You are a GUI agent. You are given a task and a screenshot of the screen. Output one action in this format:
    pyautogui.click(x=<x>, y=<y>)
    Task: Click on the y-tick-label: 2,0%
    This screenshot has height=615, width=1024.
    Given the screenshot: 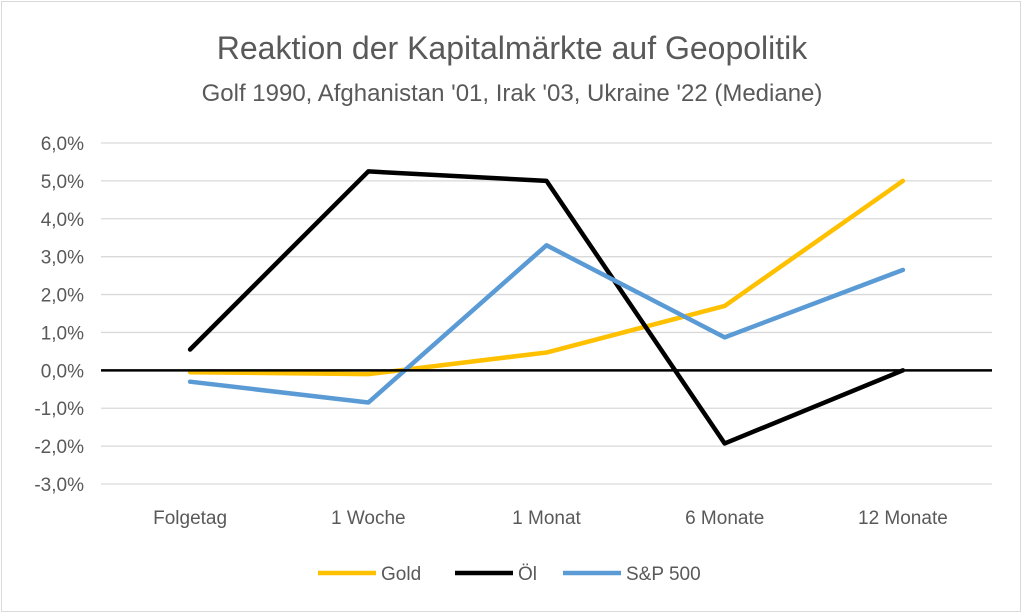 What is the action you would take?
    pyautogui.click(x=62, y=296)
    